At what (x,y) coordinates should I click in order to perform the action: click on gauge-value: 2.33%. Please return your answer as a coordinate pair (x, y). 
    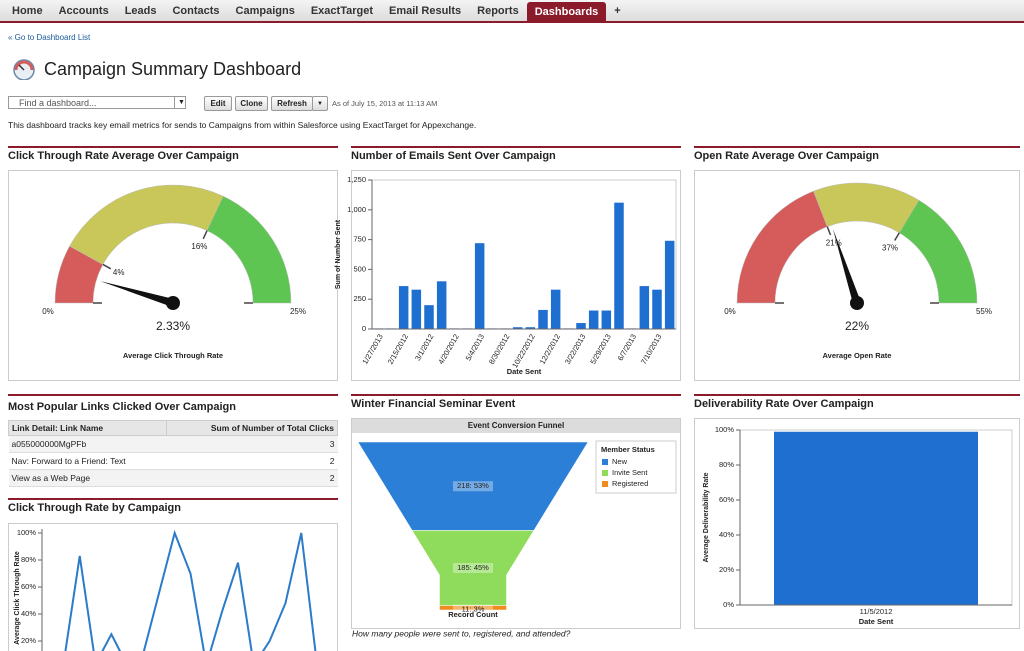
    Looking at the image, I should click on (173, 326).